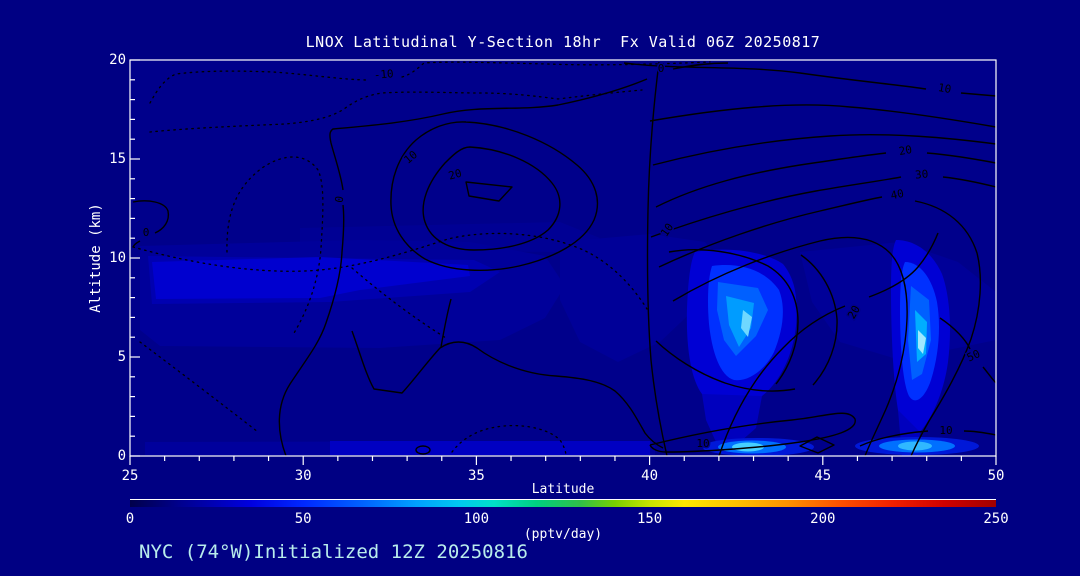 The height and width of the screenshot is (576, 1080). Describe the element at coordinates (476, 519) in the screenshot. I see `colorbar-tick-label: 100` at that location.